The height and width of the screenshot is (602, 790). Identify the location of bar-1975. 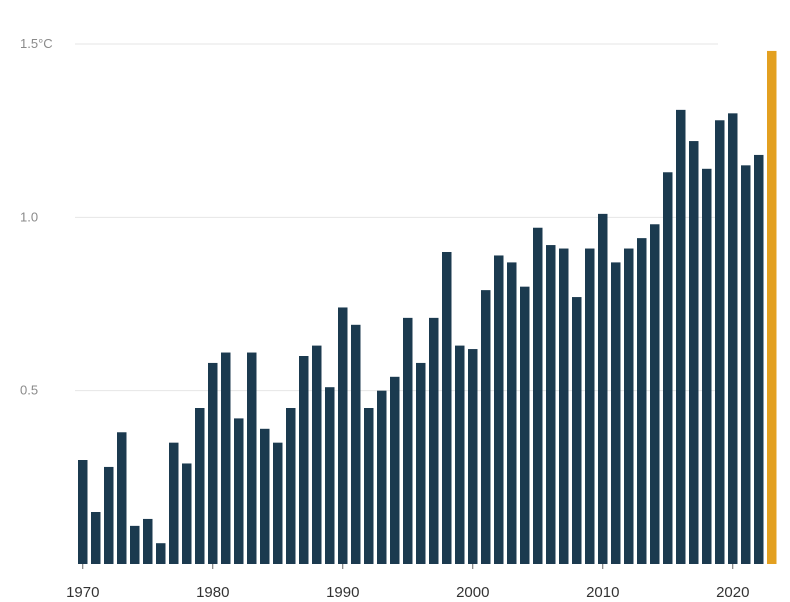
(148, 541).